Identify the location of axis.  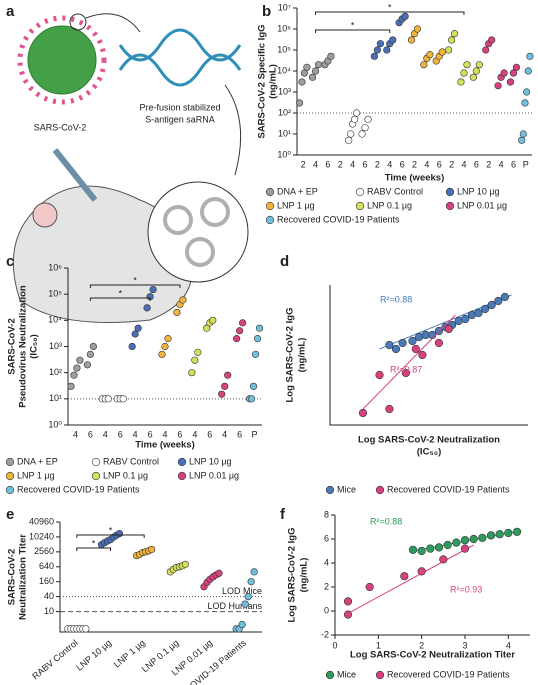
(160, 577).